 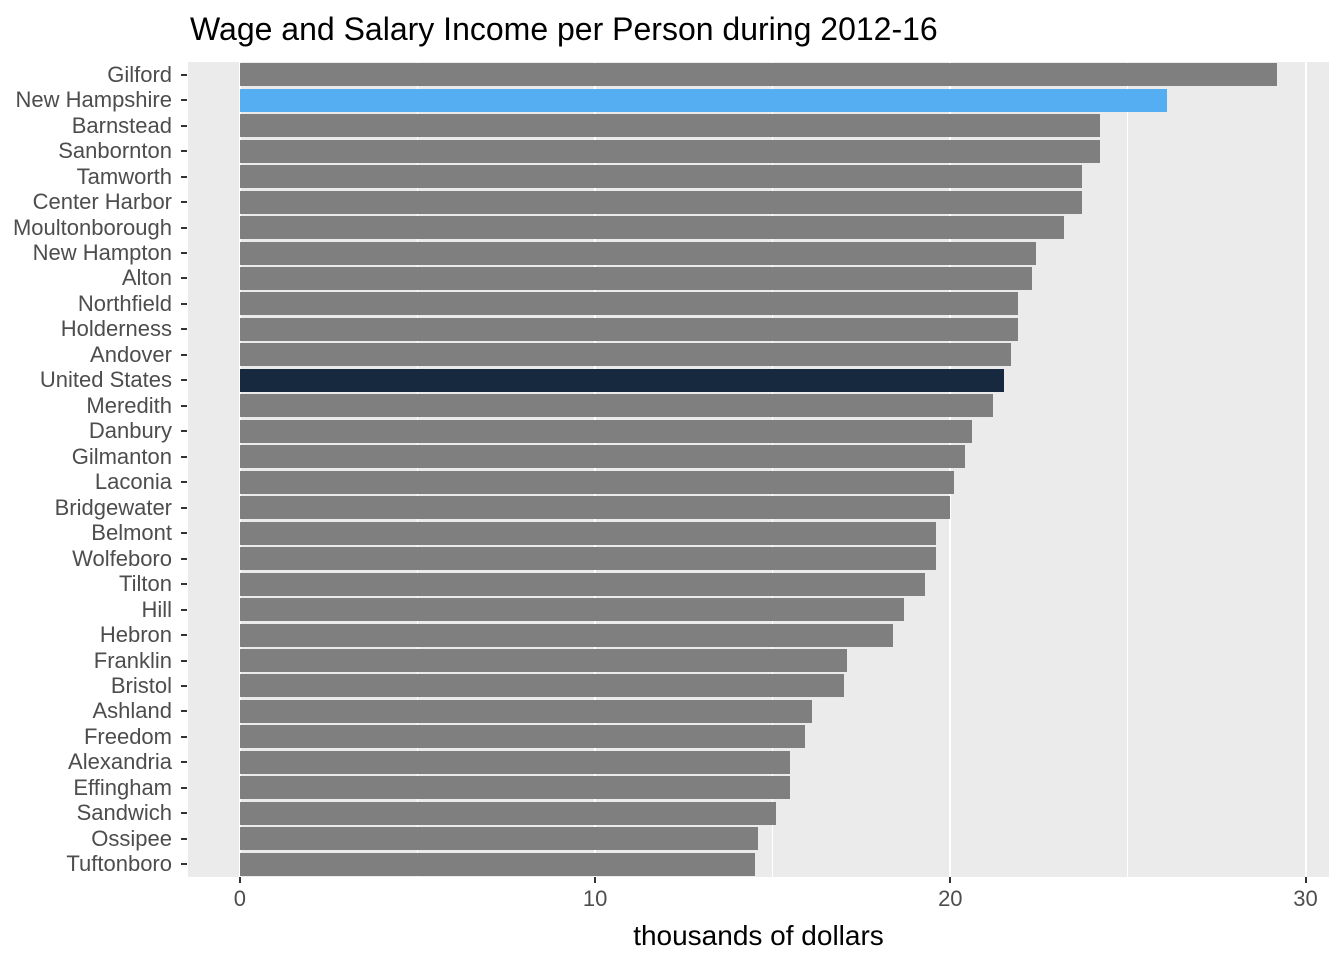 I want to click on bar-alton, so click(x=636, y=278).